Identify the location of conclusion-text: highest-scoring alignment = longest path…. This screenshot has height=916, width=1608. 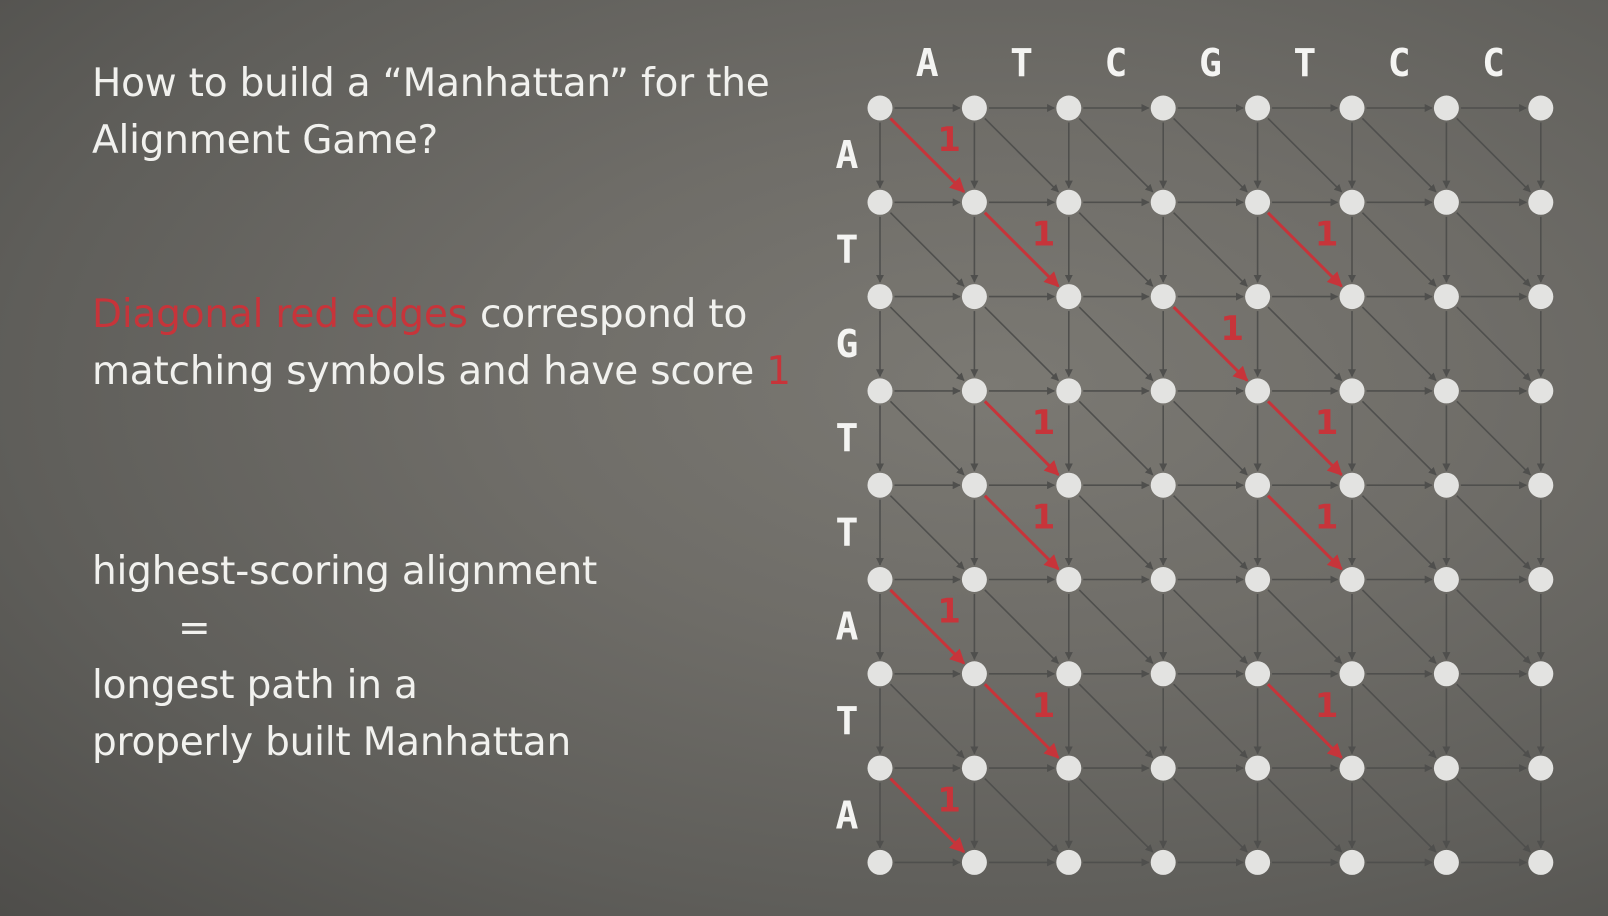
(344, 657).